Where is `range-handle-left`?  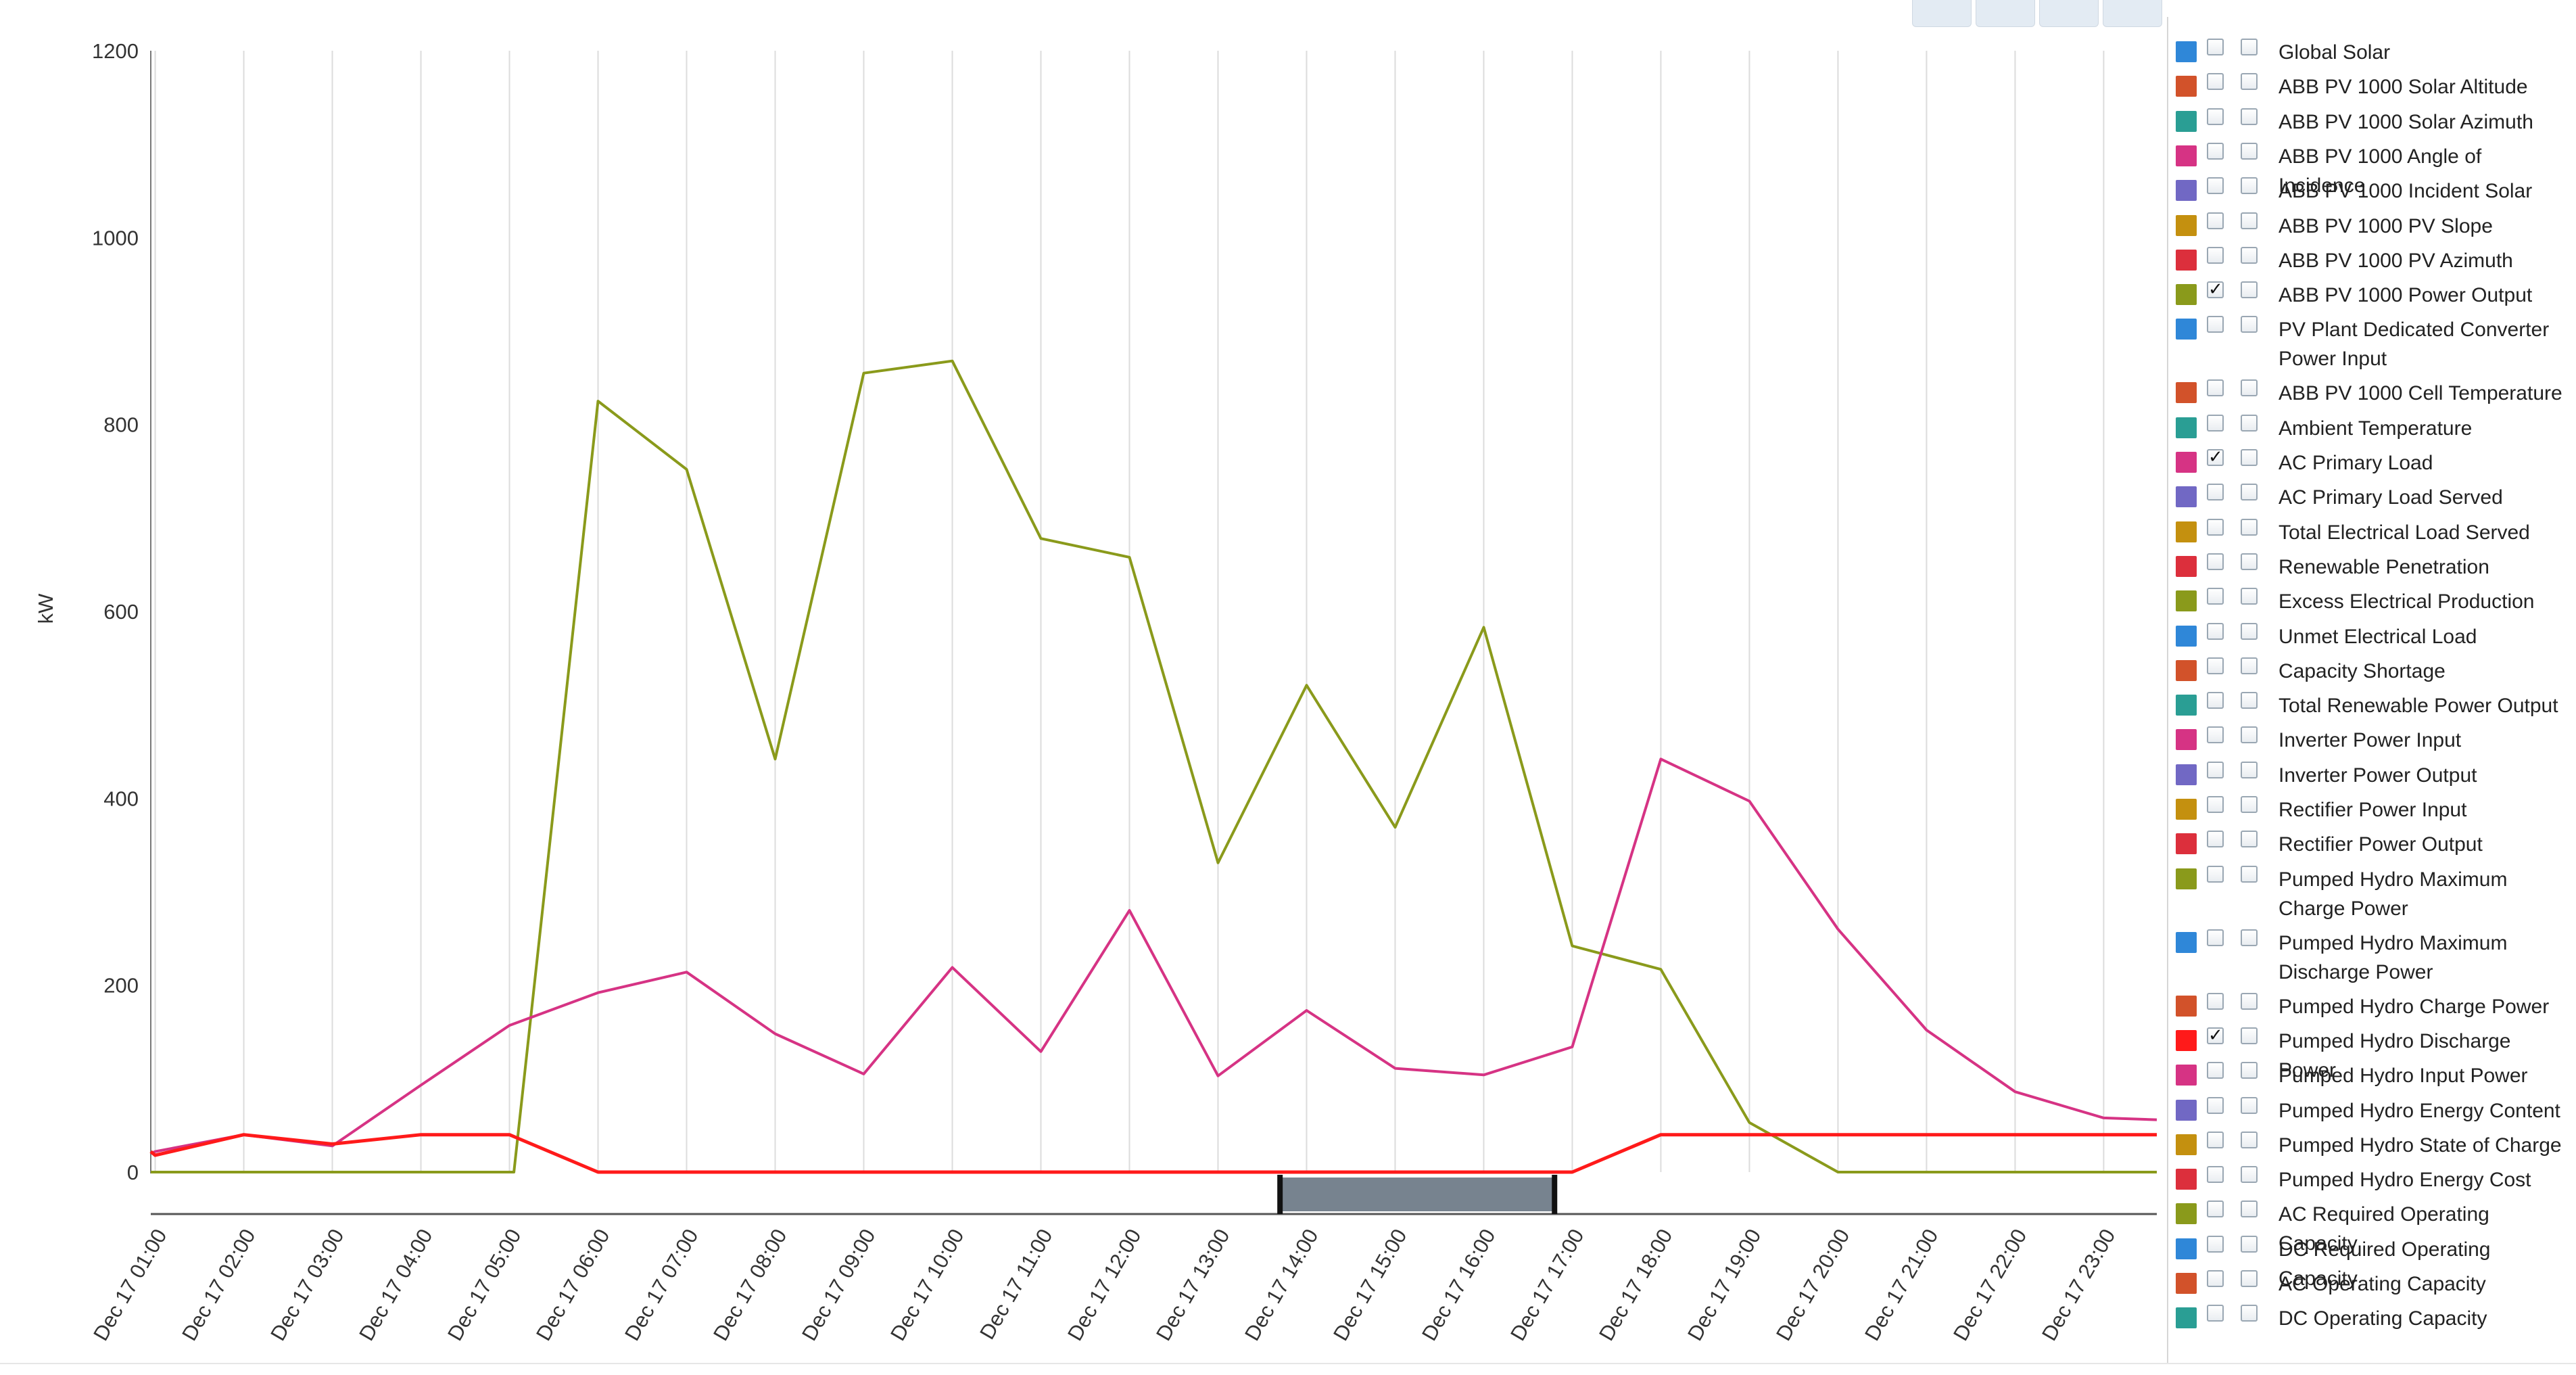
range-handle-left is located at coordinates (1280, 1195).